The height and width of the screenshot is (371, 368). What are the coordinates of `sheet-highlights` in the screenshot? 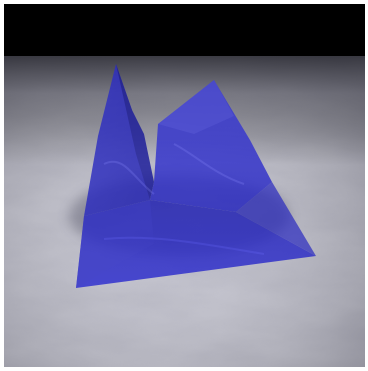 It's located at (184, 199).